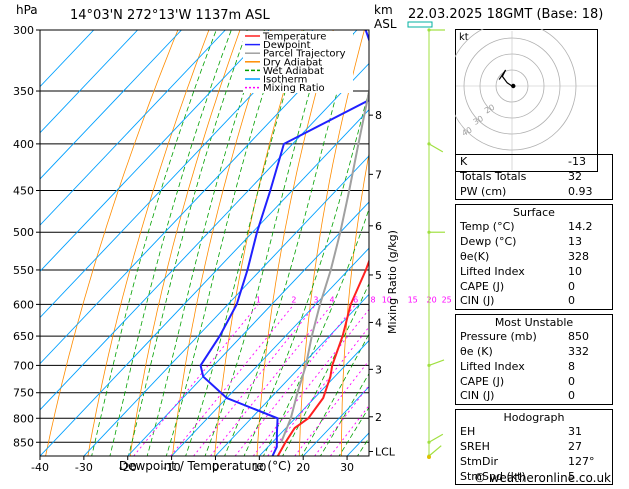  I want to click on legend-entry: Mixing Ratio, so click(294, 88).